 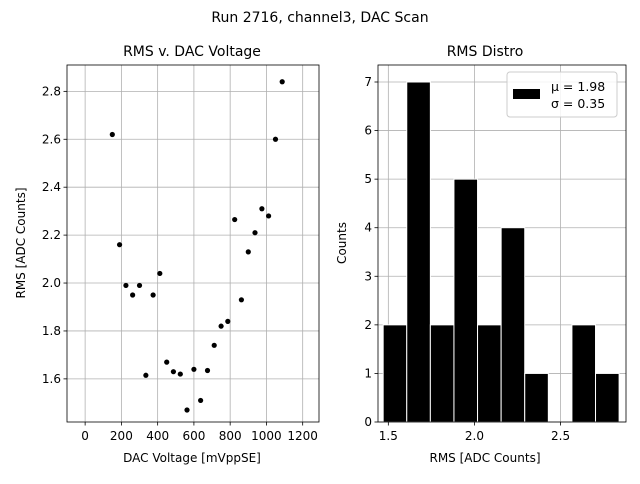 I want to click on histogram-ytick-label: 4, so click(x=368, y=228).